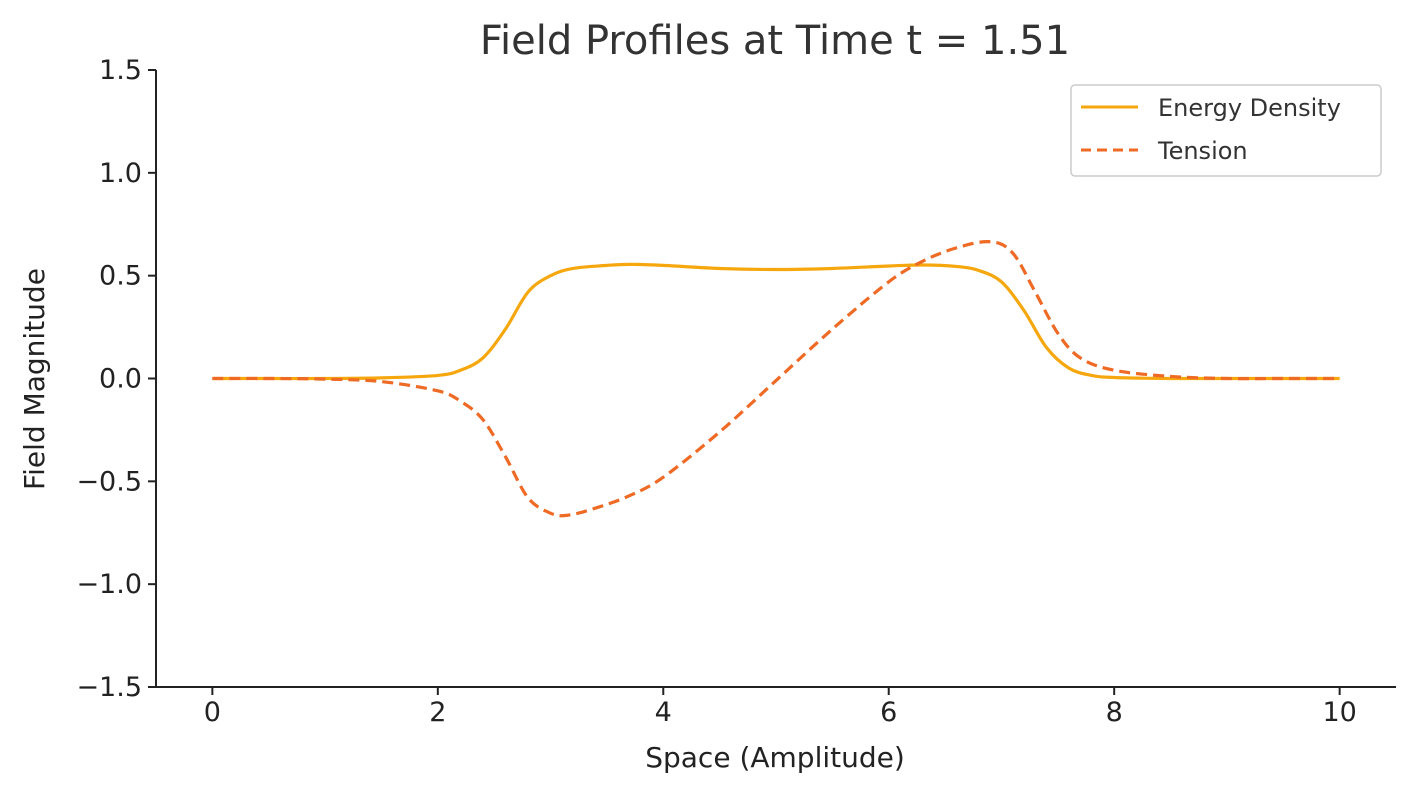 Image resolution: width=1415 pixels, height=793 pixels. Describe the element at coordinates (1202, 151) in the screenshot. I see `legend-label-tension: Tension` at that location.